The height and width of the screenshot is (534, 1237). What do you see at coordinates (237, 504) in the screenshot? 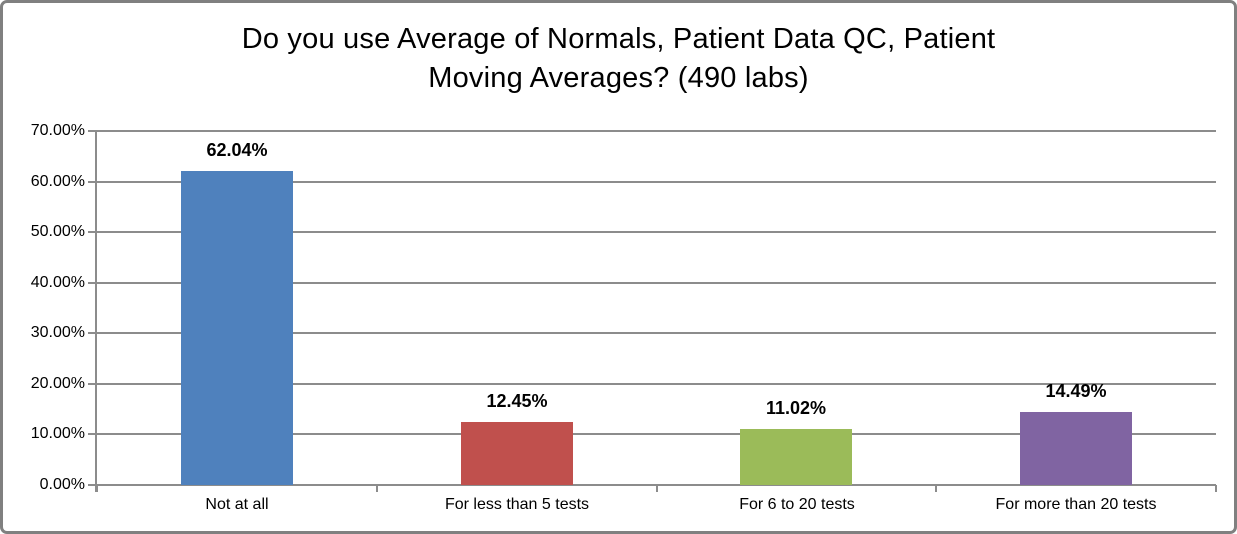
I see `x-axis-category-label: Not at all` at bounding box center [237, 504].